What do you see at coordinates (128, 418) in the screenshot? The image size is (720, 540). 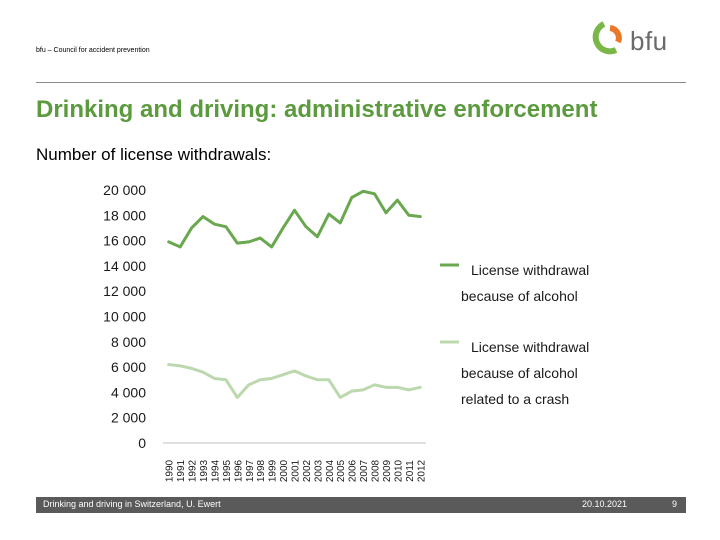 I see `y-tick-label: 2 000` at bounding box center [128, 418].